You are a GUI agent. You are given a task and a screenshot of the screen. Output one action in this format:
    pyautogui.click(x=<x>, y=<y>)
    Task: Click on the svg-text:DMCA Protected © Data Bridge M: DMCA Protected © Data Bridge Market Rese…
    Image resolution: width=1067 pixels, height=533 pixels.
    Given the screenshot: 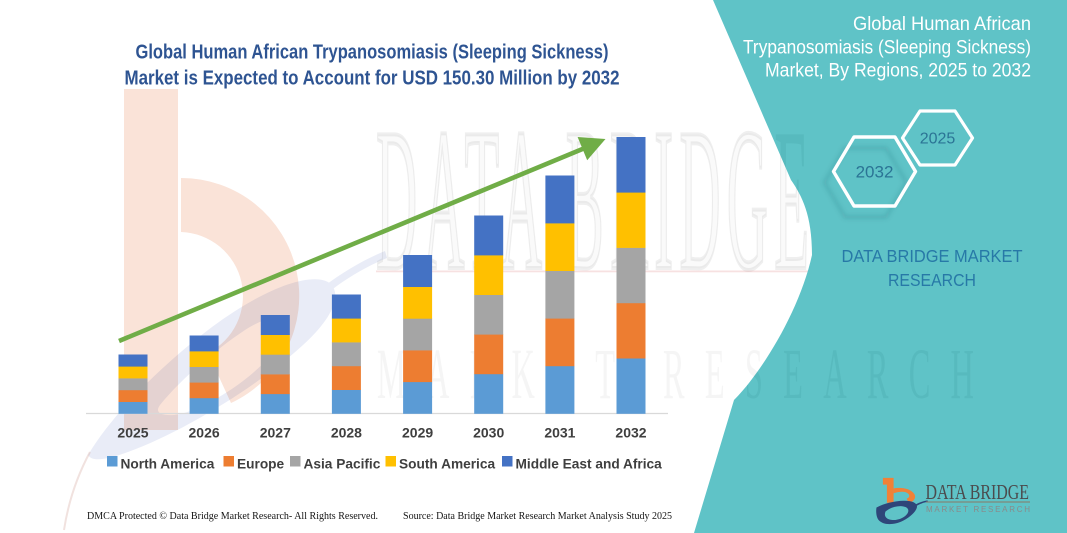 What is the action you would take?
    pyautogui.click(x=232, y=516)
    